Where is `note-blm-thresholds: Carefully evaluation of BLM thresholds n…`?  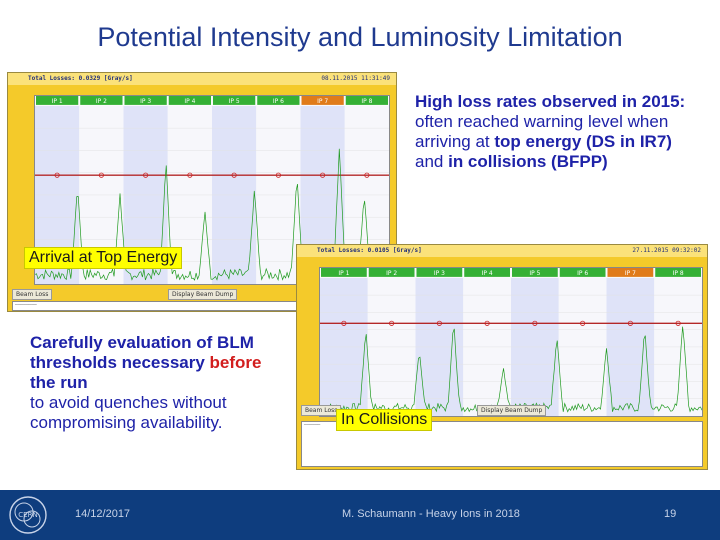
note-blm-thresholds: Carefully evaluation of BLM thresholds n… is located at coordinates (155, 383).